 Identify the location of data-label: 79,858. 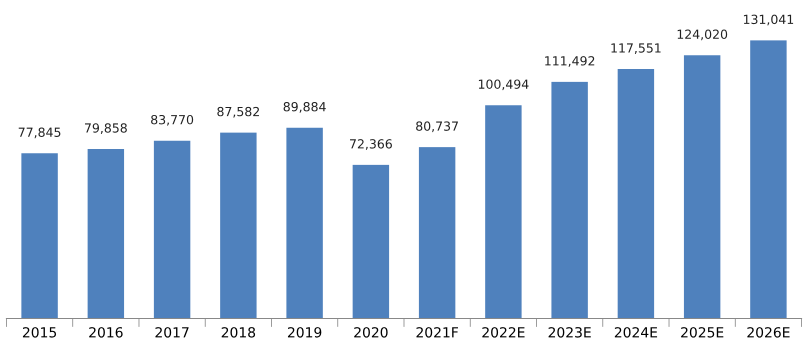
(106, 128).